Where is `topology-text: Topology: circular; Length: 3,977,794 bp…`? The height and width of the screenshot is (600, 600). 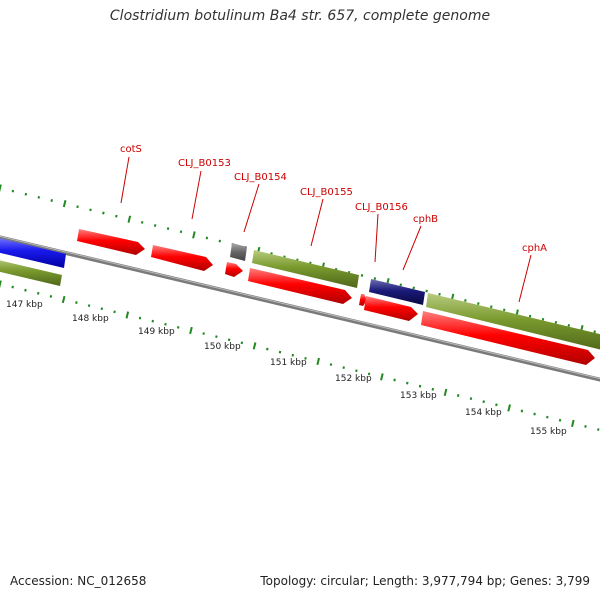
topology-text: Topology: circular; Length: 3,977,794 bp… is located at coordinates (425, 581).